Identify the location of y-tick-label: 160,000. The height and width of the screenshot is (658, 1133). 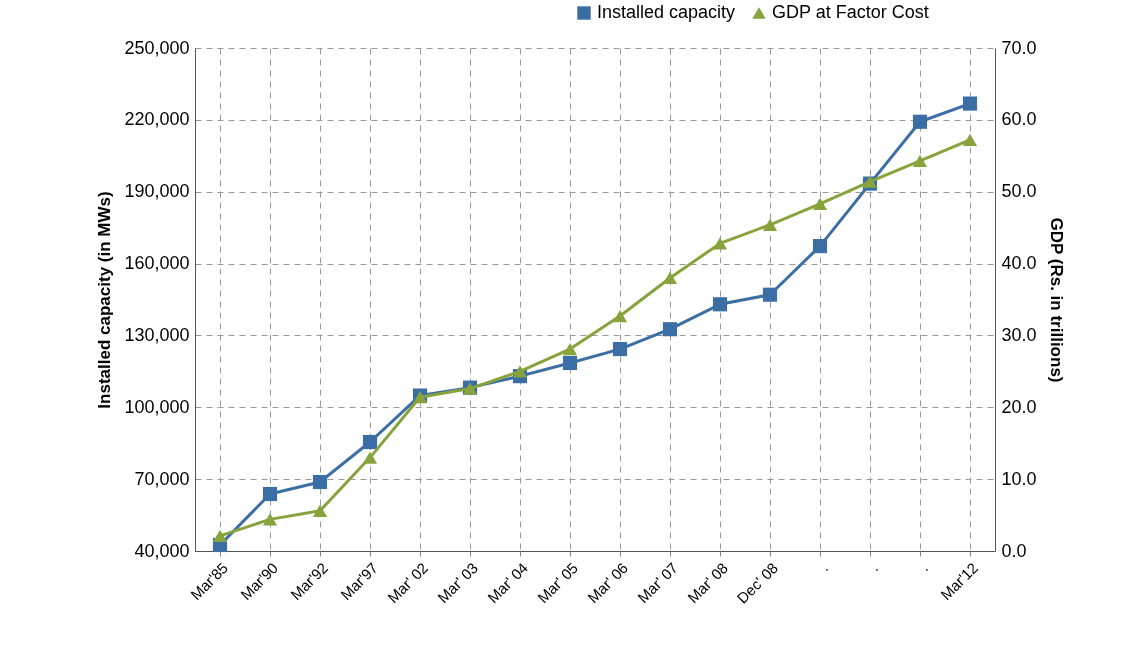
(157, 263).